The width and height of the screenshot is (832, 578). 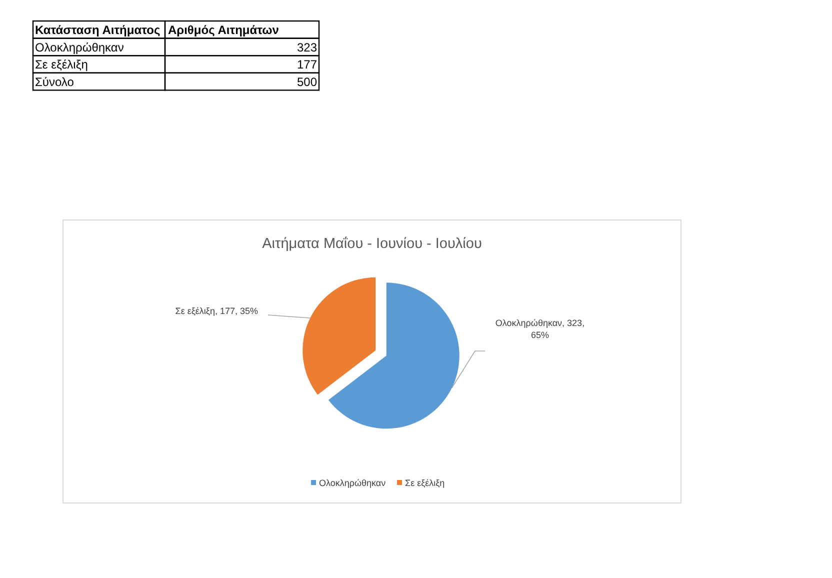 I want to click on category-label: Σε εξέλιξη, so click(x=61, y=65).